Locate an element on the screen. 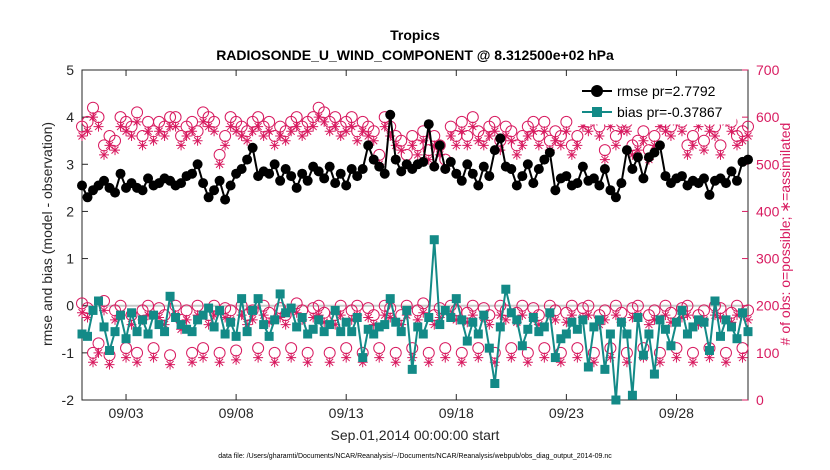  obs_assimilated-series is located at coordinates (415, 143).